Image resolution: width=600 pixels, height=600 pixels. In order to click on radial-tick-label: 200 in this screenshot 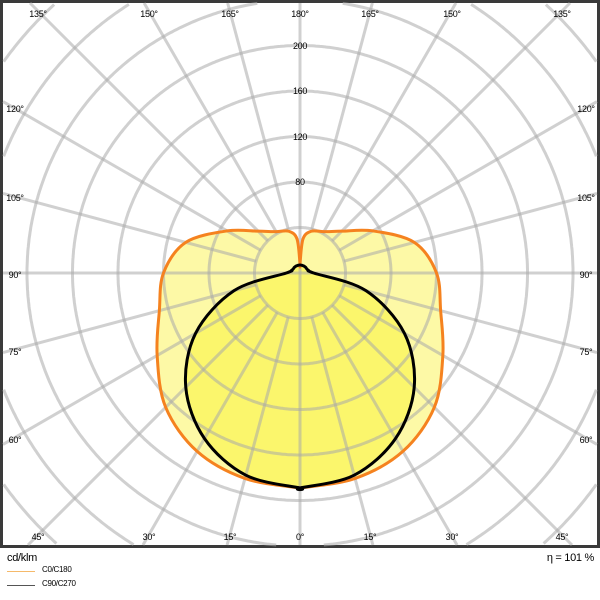, I will do `click(300, 45)`.